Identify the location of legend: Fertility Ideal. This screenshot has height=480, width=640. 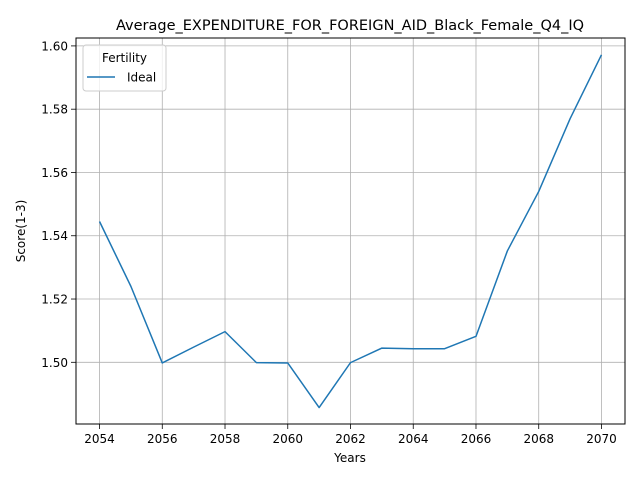
(124, 68).